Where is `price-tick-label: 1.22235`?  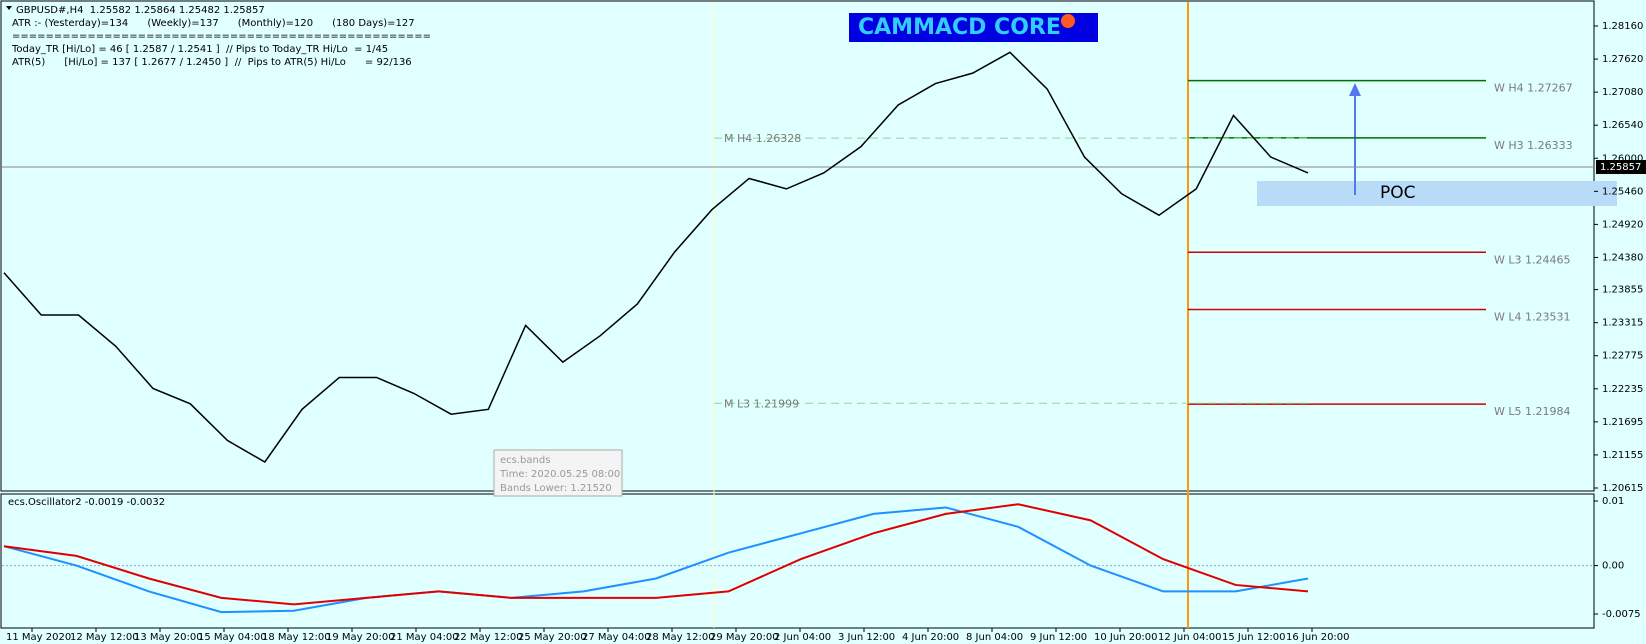
price-tick-label: 1.22235 is located at coordinates (1622, 389).